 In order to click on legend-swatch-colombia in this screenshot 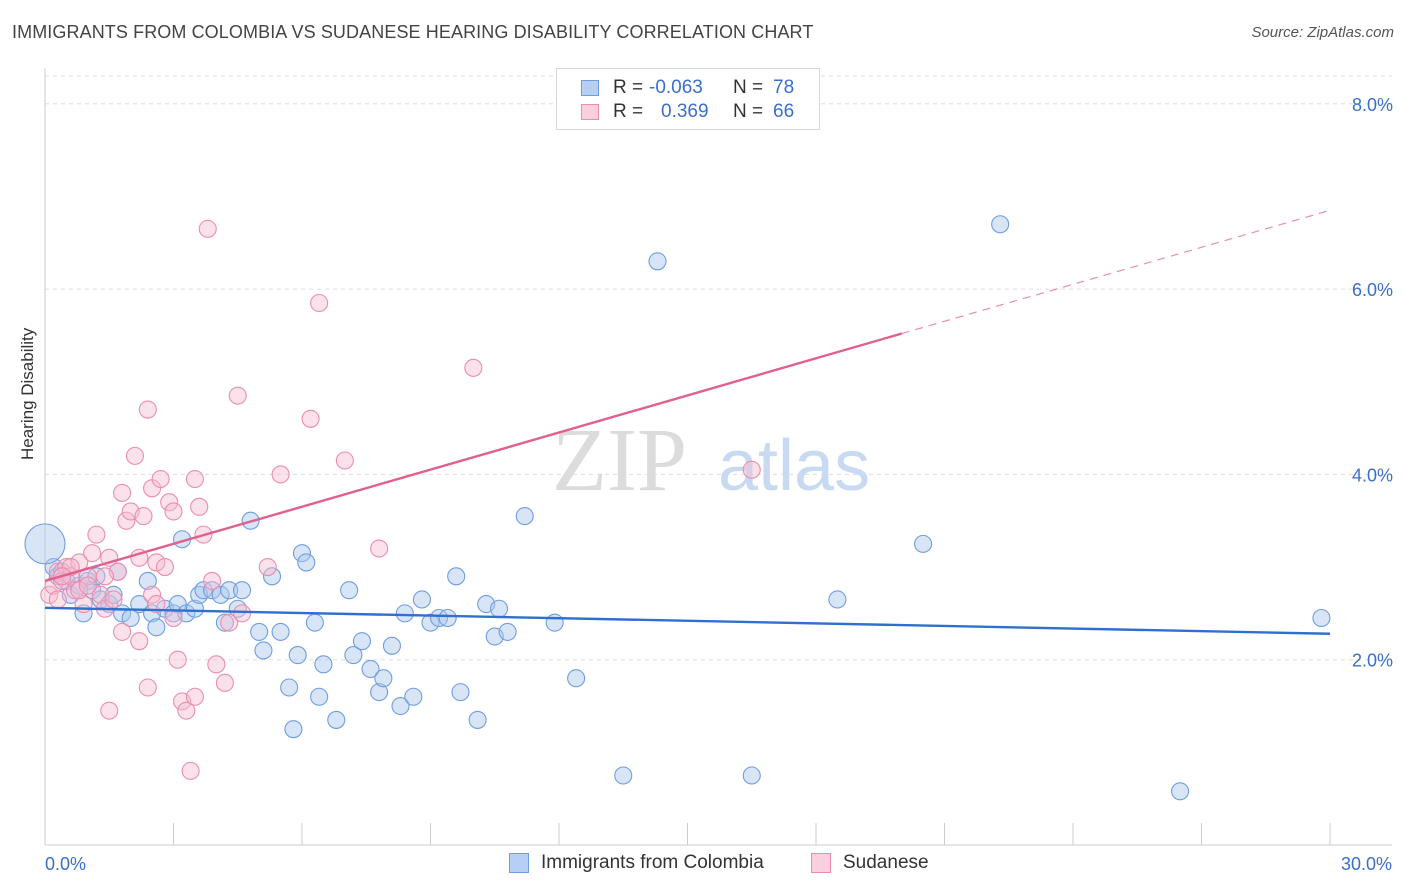, I will do `click(590, 88)`.